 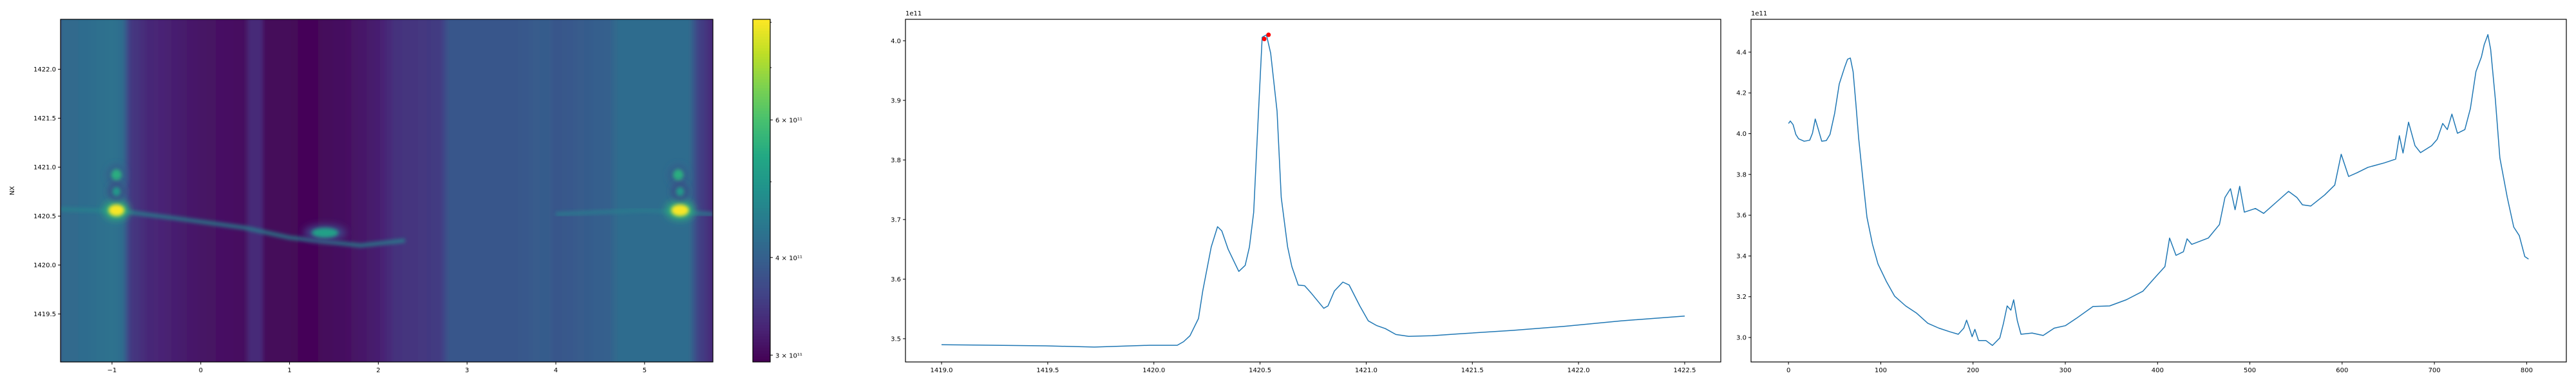 What do you see at coordinates (1154, 370) in the screenshot?
I see `x-tick-label: 1420.0` at bounding box center [1154, 370].